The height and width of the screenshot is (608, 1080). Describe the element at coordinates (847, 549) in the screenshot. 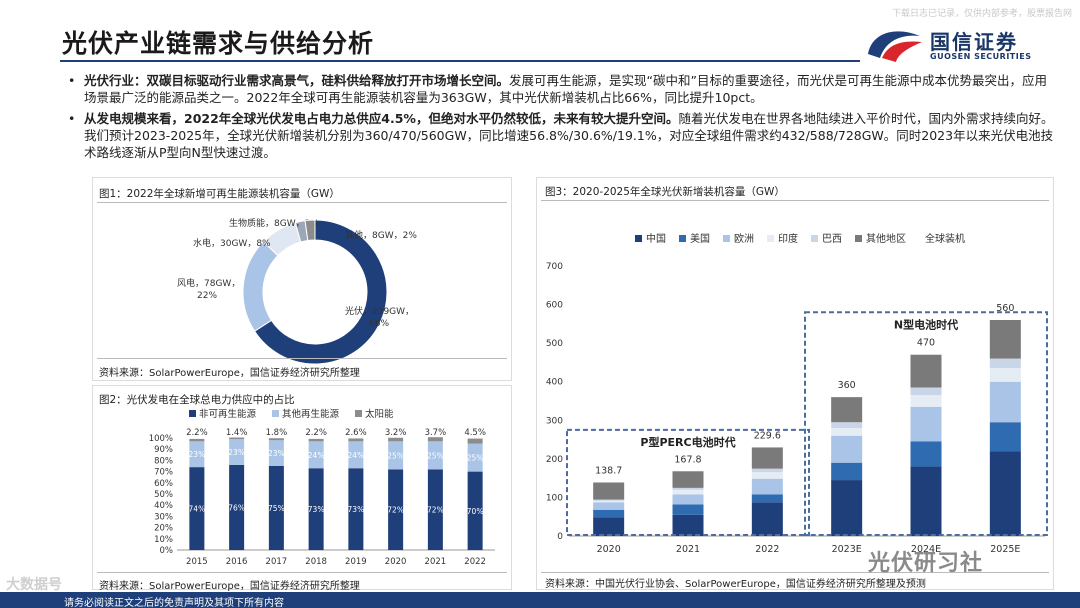

I see `fig3-xtick-3: 2023E` at that location.